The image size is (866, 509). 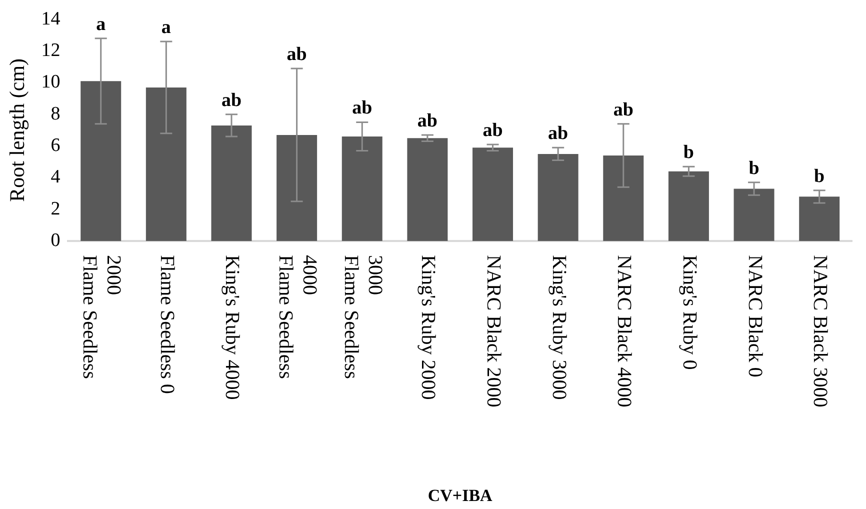 I want to click on x-tick-label: Flame Seedless 0, so click(x=167, y=324).